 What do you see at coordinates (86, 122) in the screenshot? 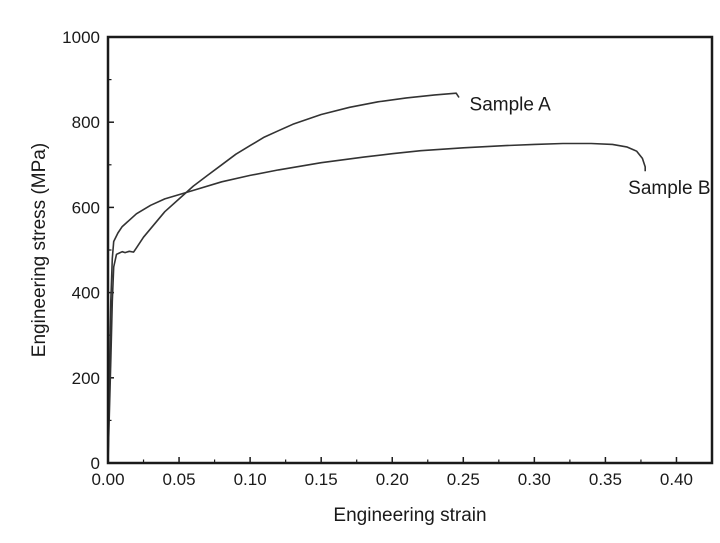
I see `y-tick-label: 800` at bounding box center [86, 122].